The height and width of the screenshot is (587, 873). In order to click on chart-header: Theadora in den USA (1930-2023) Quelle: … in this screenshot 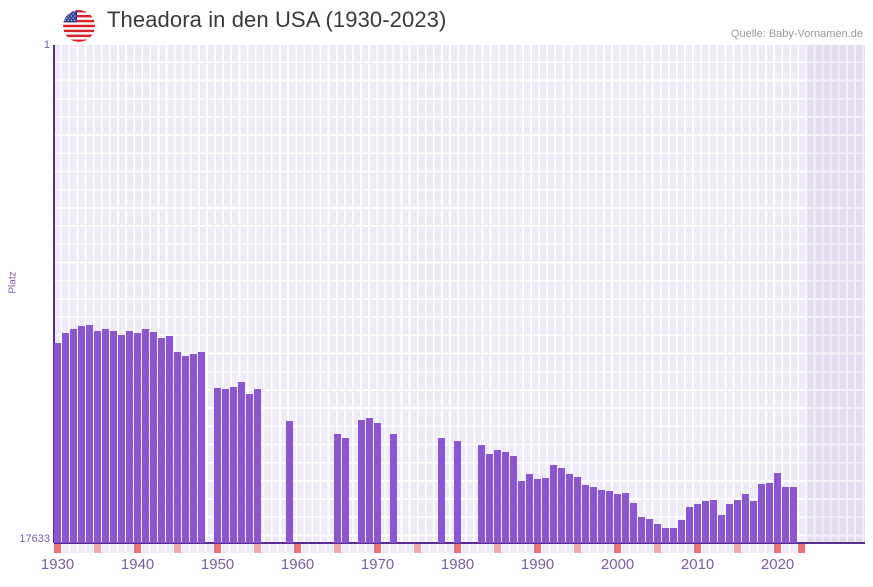, I will do `click(436, 23)`.